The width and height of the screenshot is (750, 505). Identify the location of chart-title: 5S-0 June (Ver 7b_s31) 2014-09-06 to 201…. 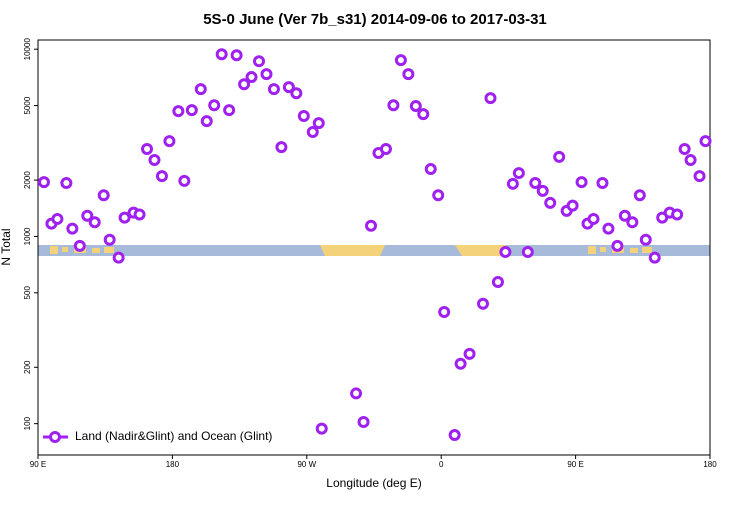
(375, 19).